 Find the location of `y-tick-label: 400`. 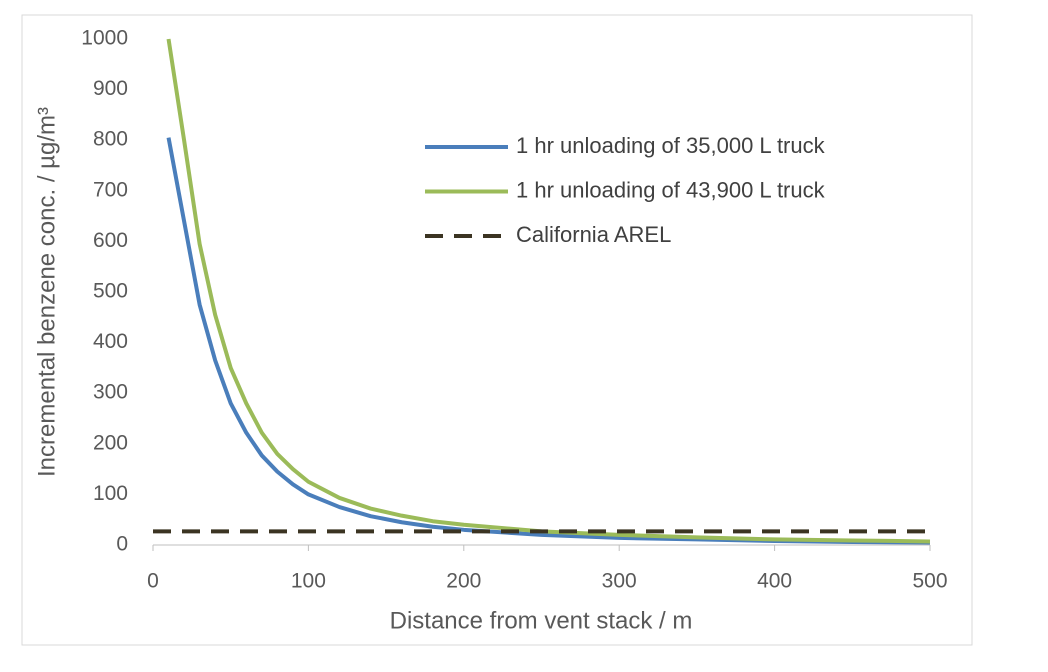

y-tick-label: 400 is located at coordinates (110, 341).